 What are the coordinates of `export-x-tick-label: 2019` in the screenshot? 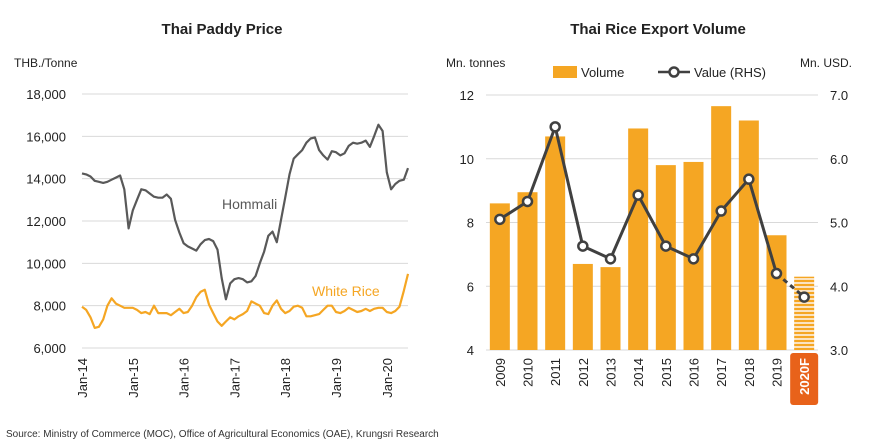 It's located at (777, 372).